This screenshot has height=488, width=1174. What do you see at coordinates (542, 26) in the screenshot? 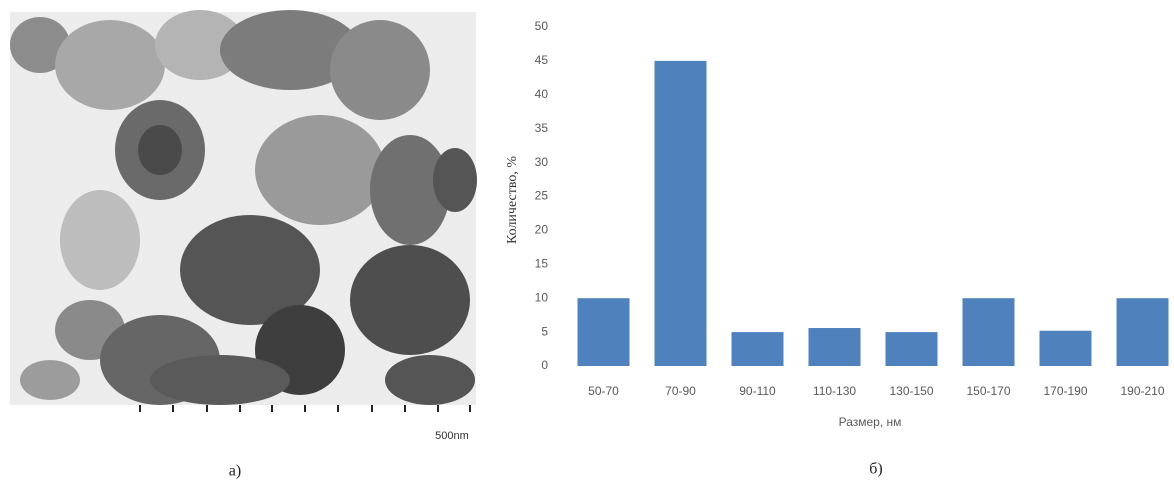
I see `y-tick-label: 50` at bounding box center [542, 26].